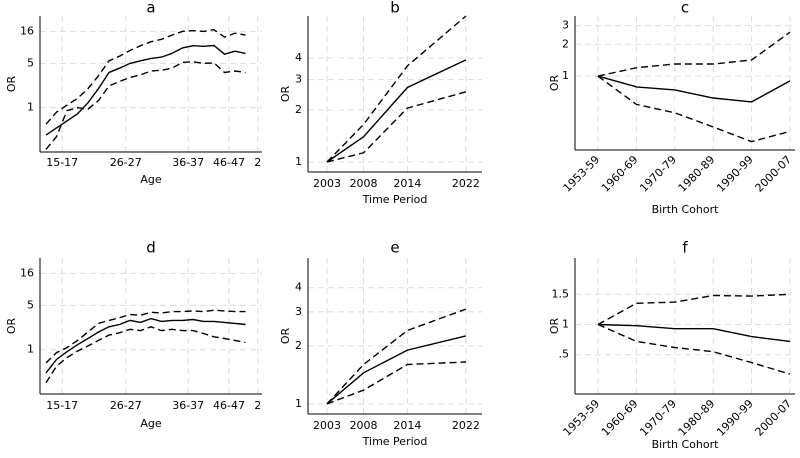  What do you see at coordinates (564, 354) in the screenshot?
I see `y-tick-label: .5` at bounding box center [564, 354].